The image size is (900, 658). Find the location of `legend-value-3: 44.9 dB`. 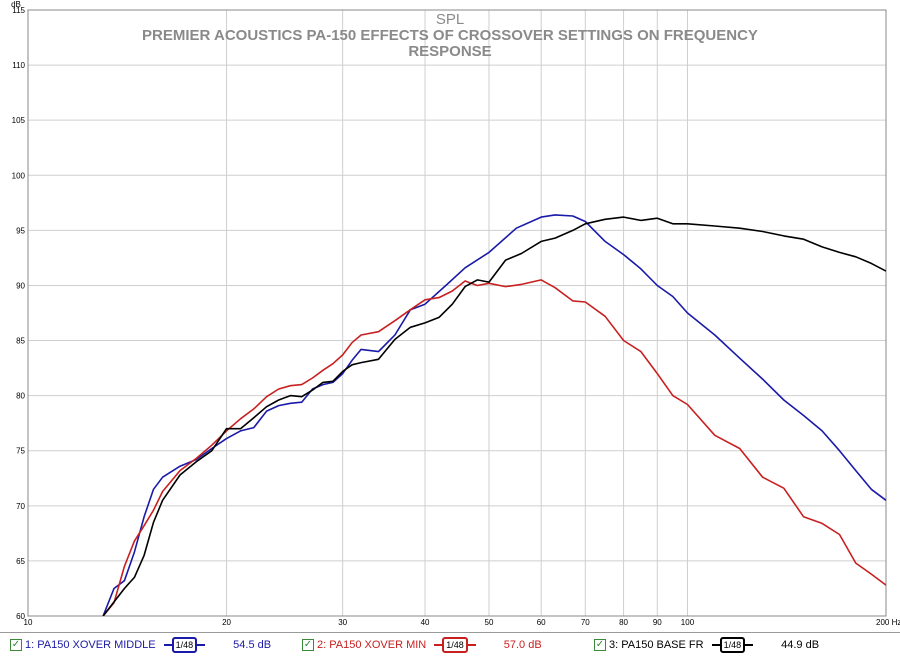

legend-value-3: 44.9 dB is located at coordinates (800, 645).